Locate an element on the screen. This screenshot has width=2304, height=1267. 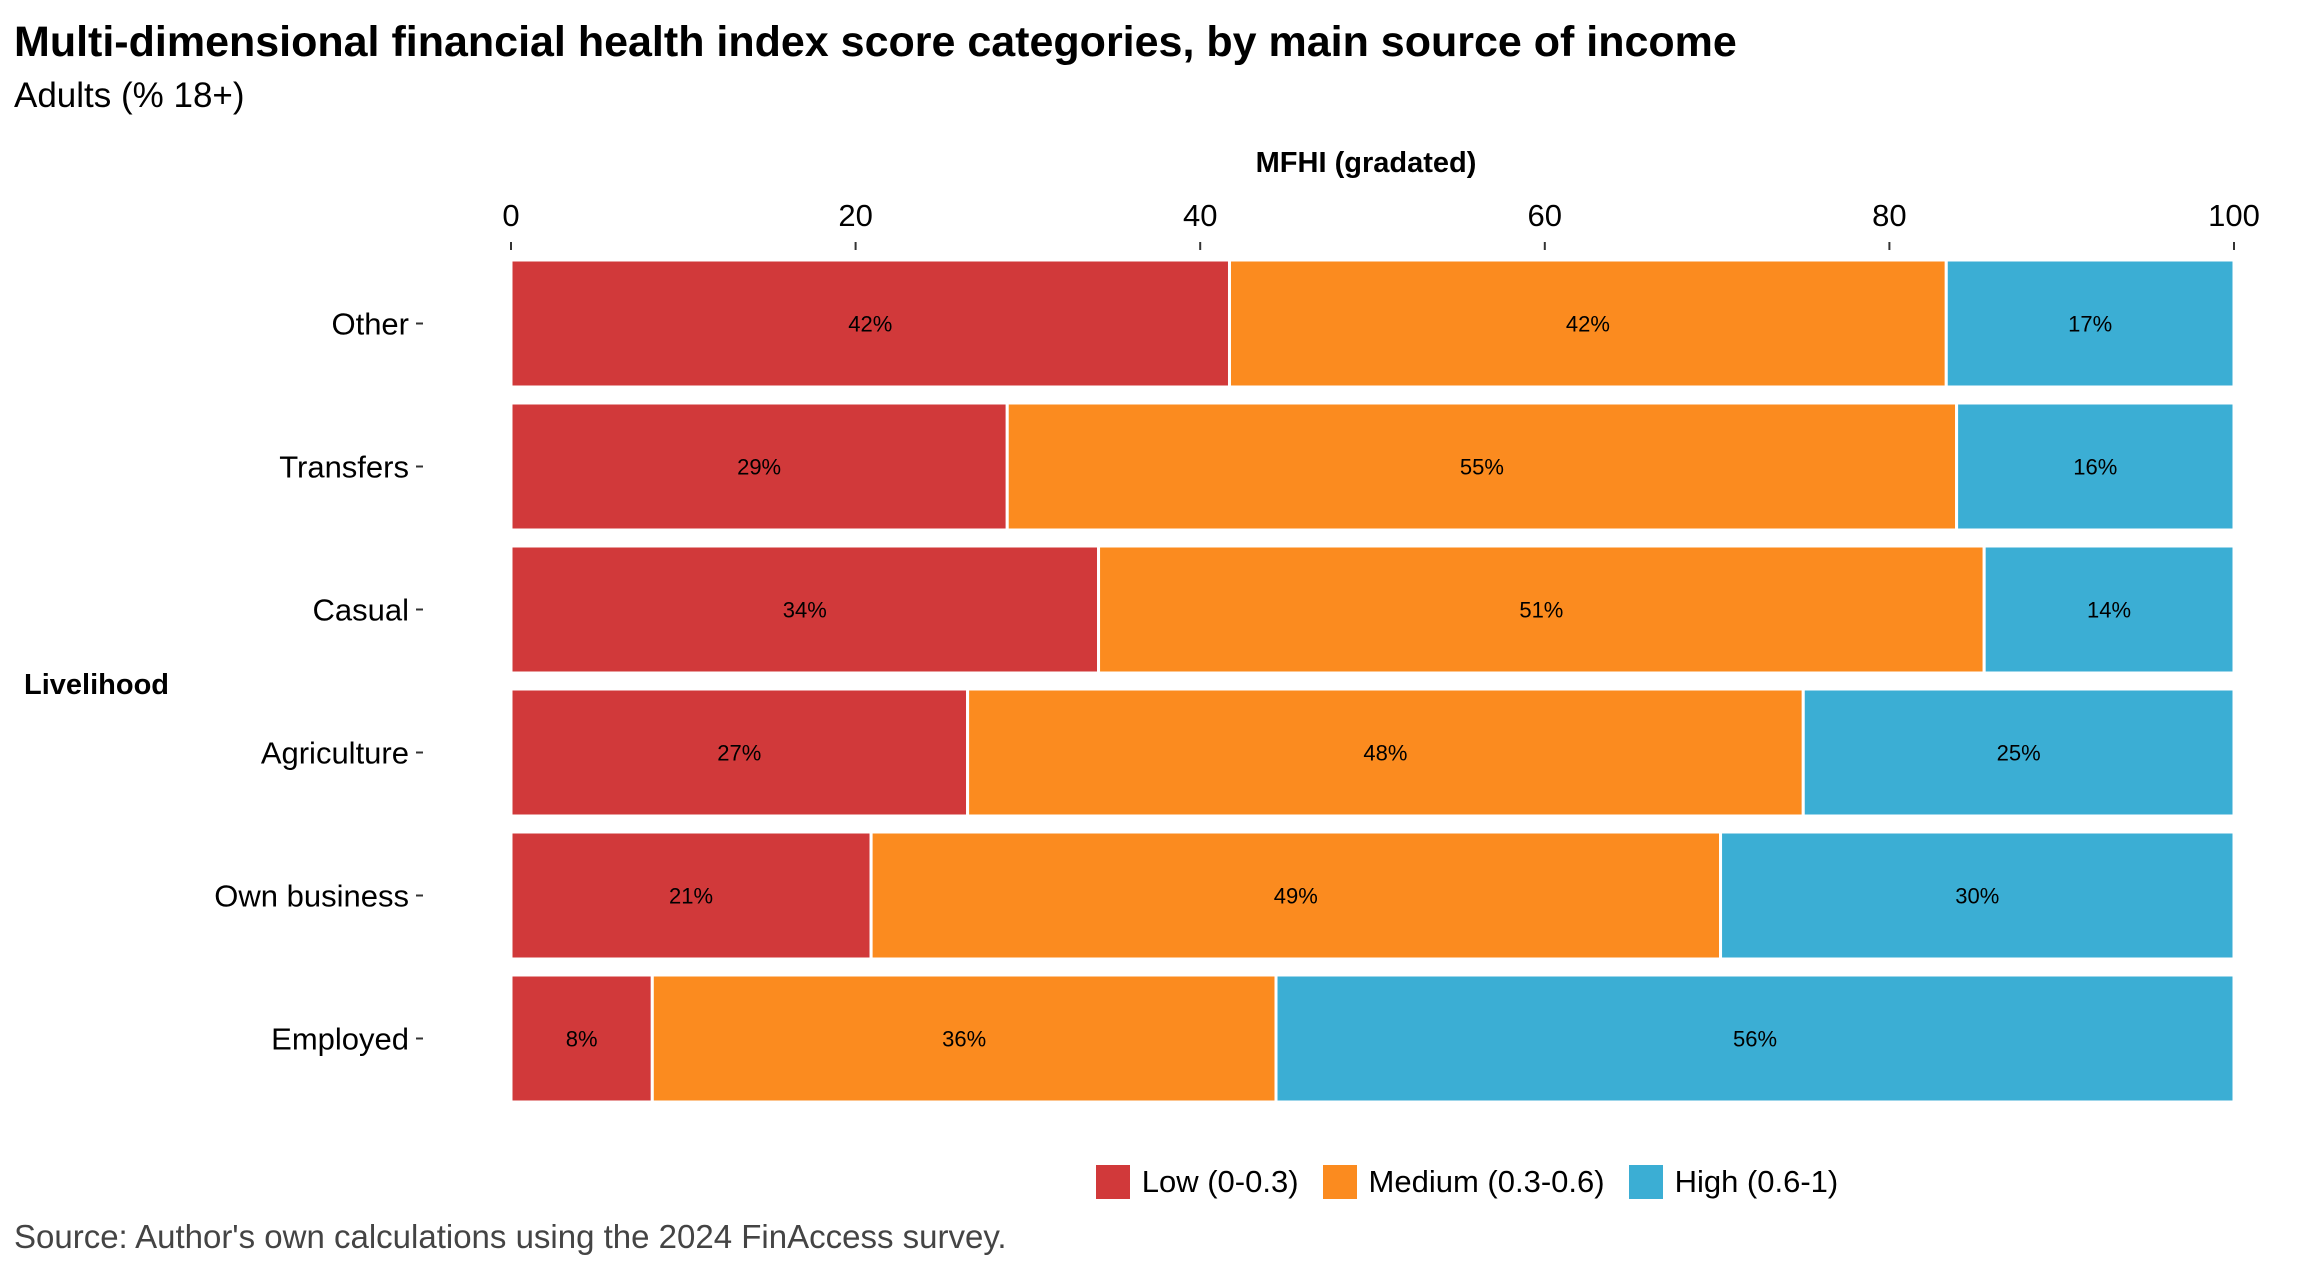
x-tick-label: 80 is located at coordinates (1889, 215).